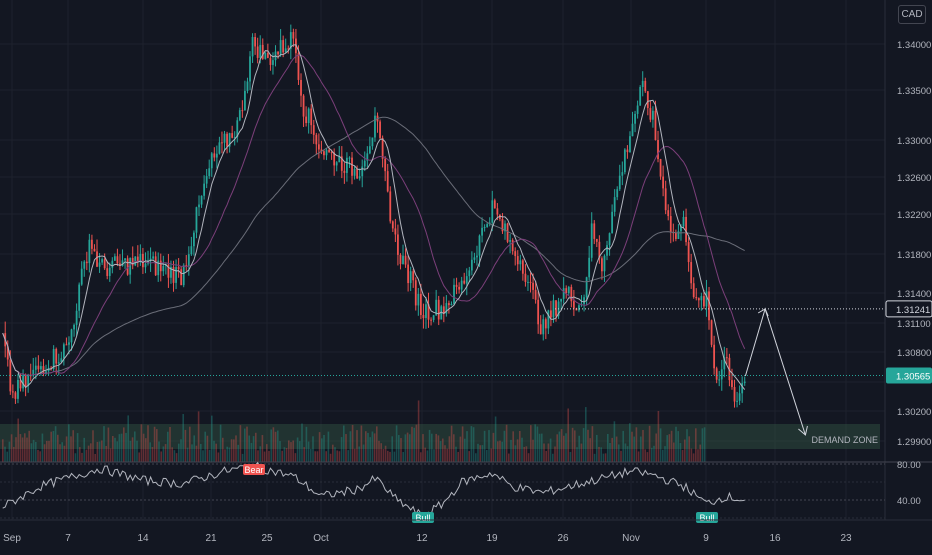 This screenshot has width=932, height=555. I want to click on date-axis-tick-label: 25, so click(267, 538).